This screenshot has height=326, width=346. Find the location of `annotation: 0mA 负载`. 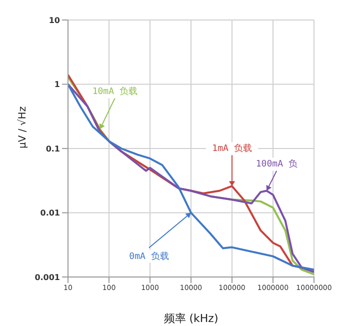

annotation: 0mA 负载 is located at coordinates (149, 256).